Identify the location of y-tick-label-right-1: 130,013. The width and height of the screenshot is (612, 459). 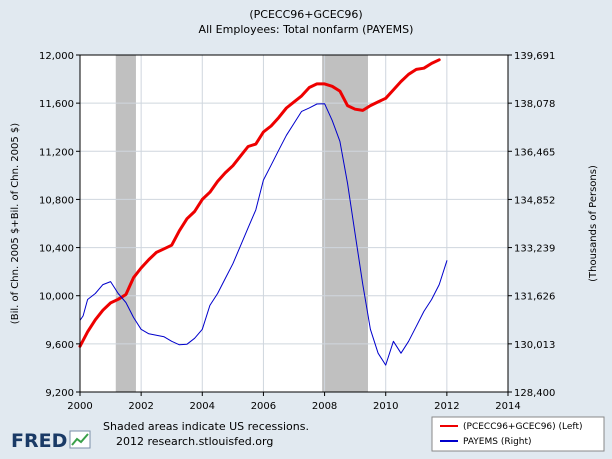
(534, 345).